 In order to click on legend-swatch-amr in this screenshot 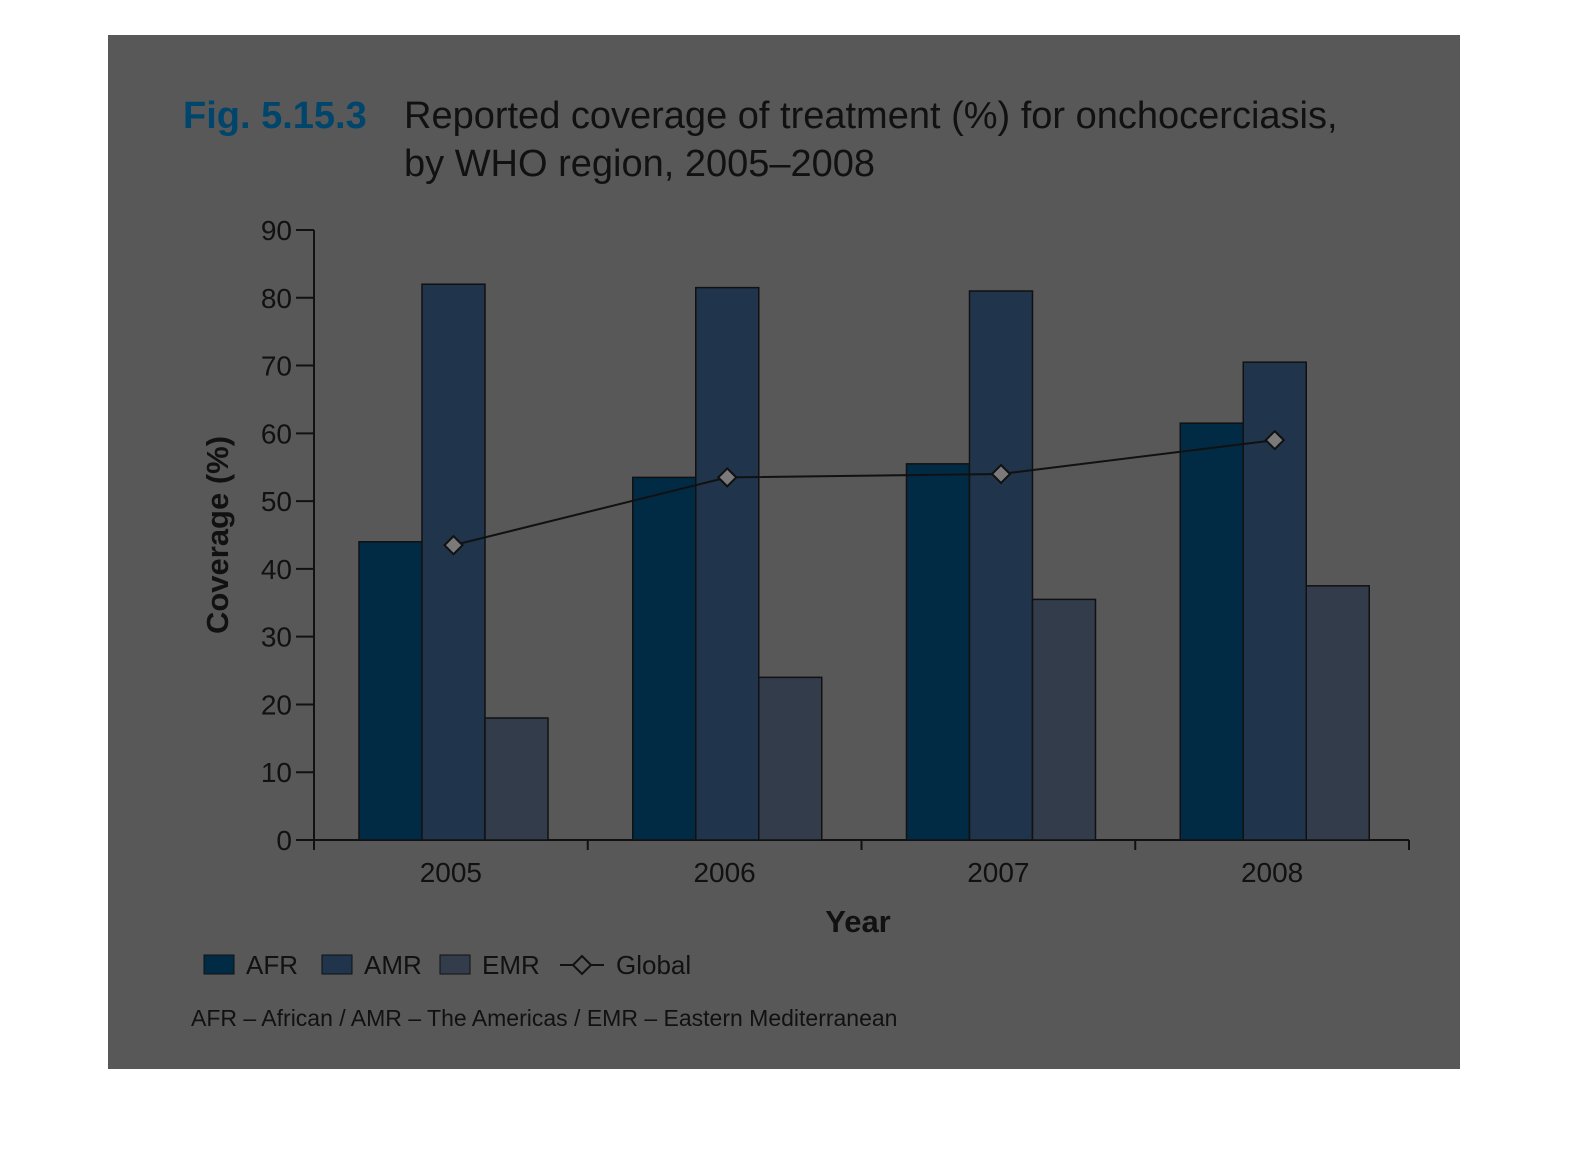, I will do `click(337, 964)`.